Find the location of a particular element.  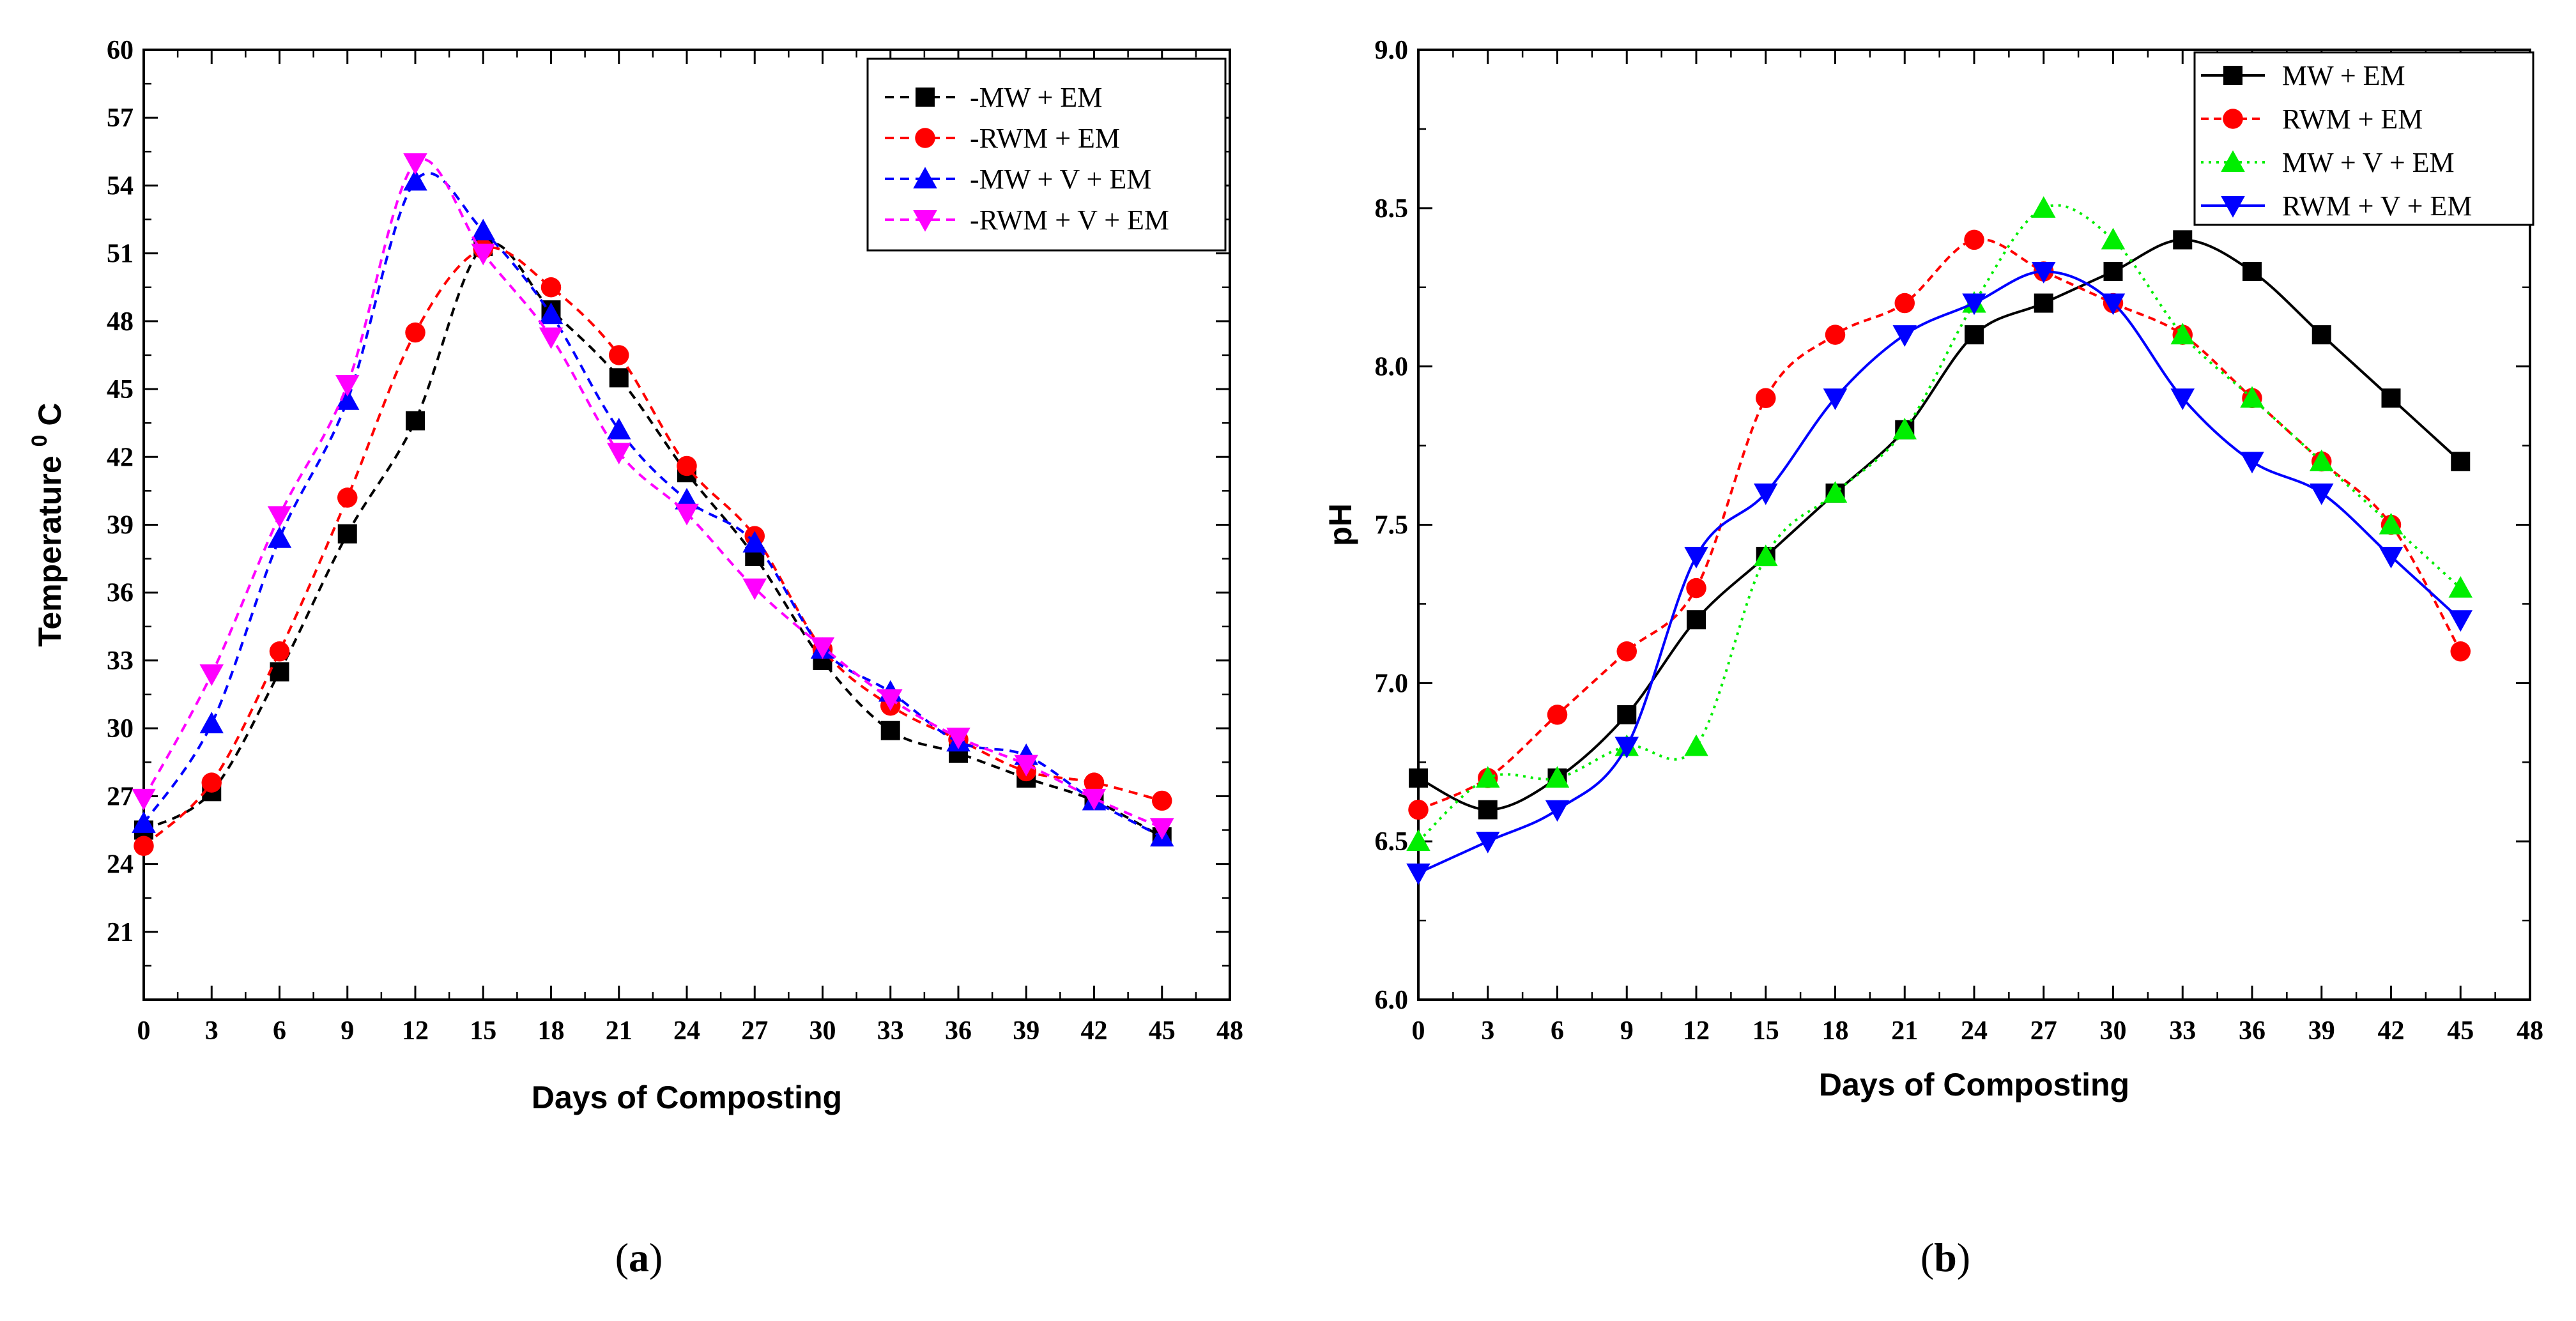

panel-label-close: ) is located at coordinates (1963, 1257).